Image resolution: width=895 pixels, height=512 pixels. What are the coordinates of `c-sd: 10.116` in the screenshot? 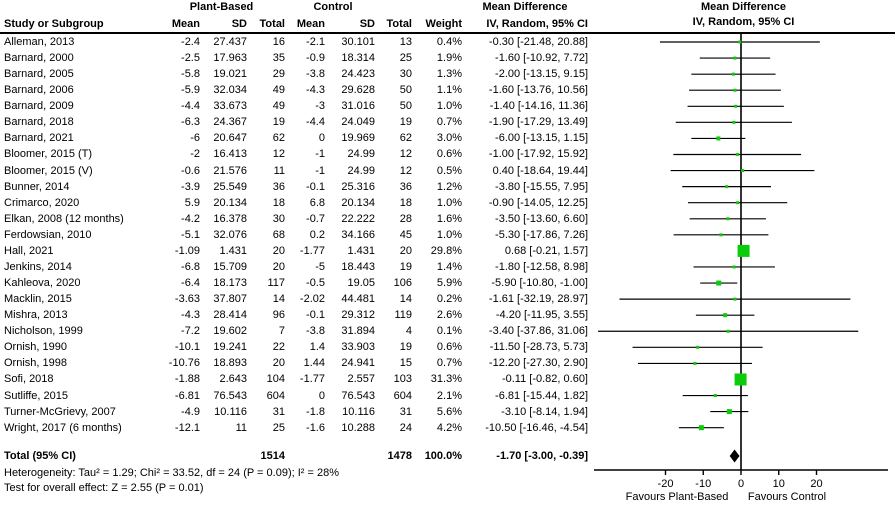 It's located at (358, 411).